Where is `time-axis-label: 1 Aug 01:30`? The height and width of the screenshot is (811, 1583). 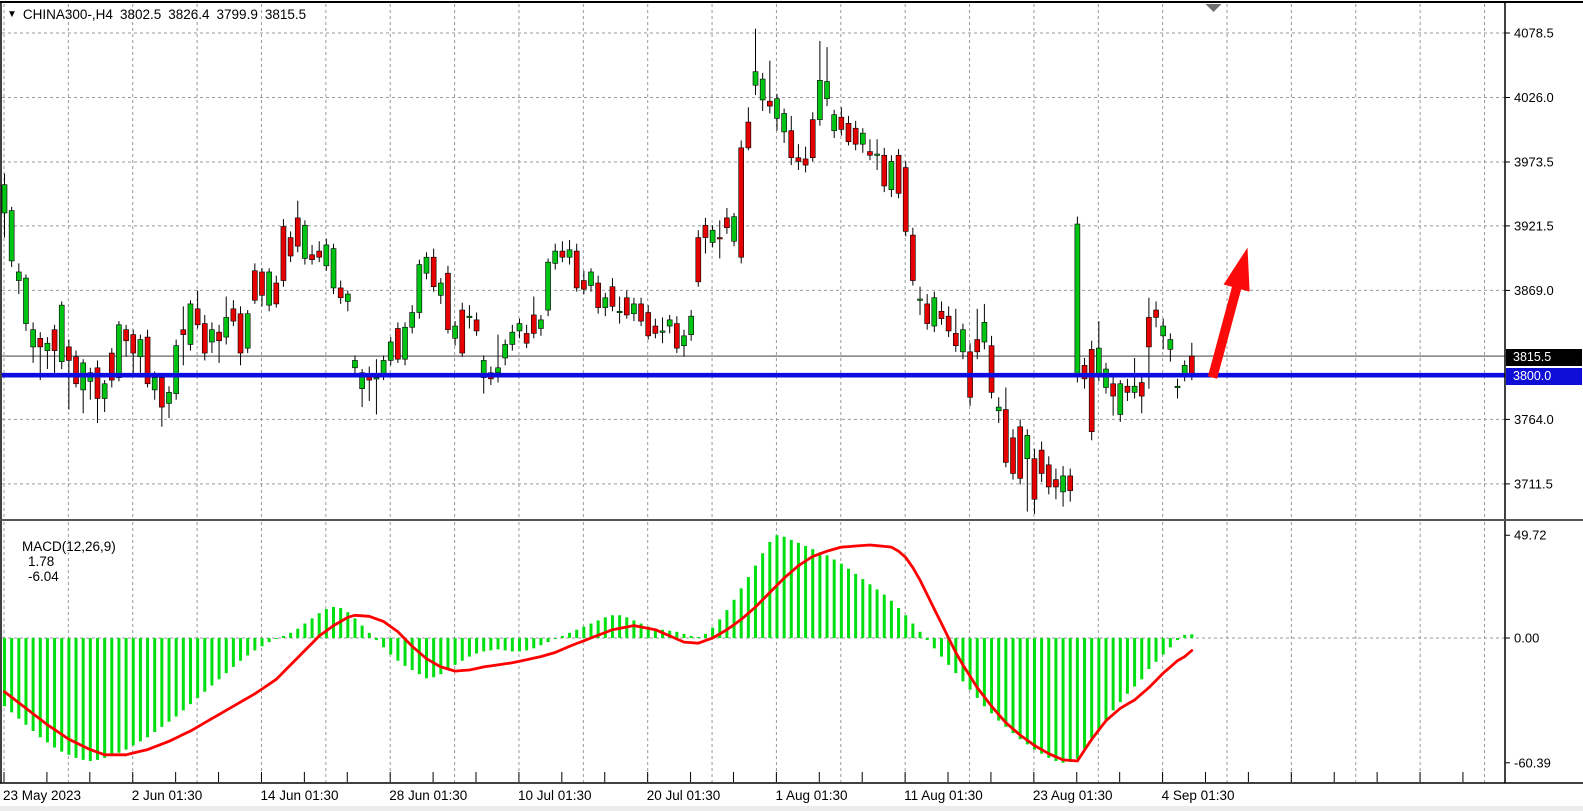
time-axis-label: 1 Aug 01:30 is located at coordinates (811, 795).